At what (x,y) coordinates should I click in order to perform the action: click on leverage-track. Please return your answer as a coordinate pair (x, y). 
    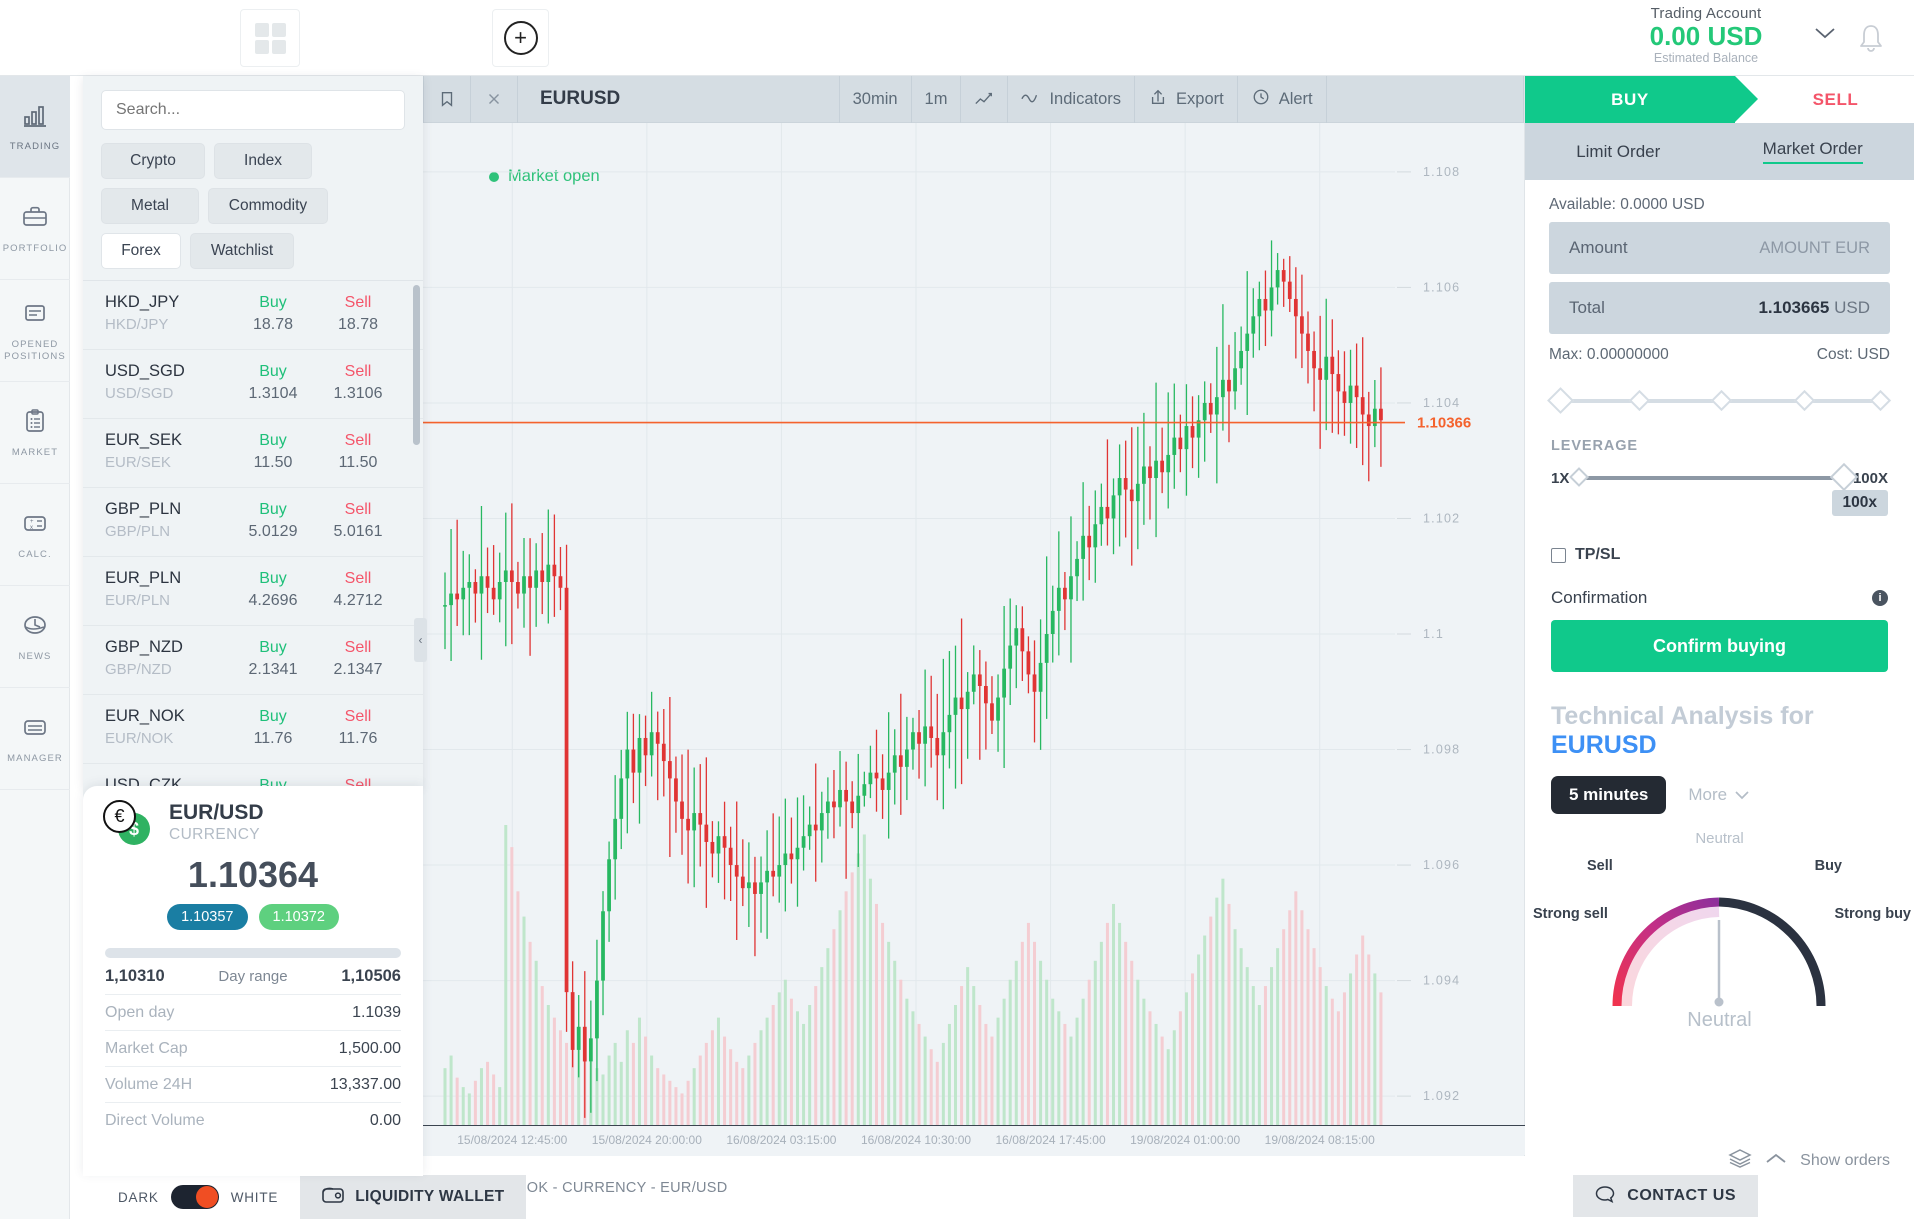
    Looking at the image, I should click on (1714, 477).